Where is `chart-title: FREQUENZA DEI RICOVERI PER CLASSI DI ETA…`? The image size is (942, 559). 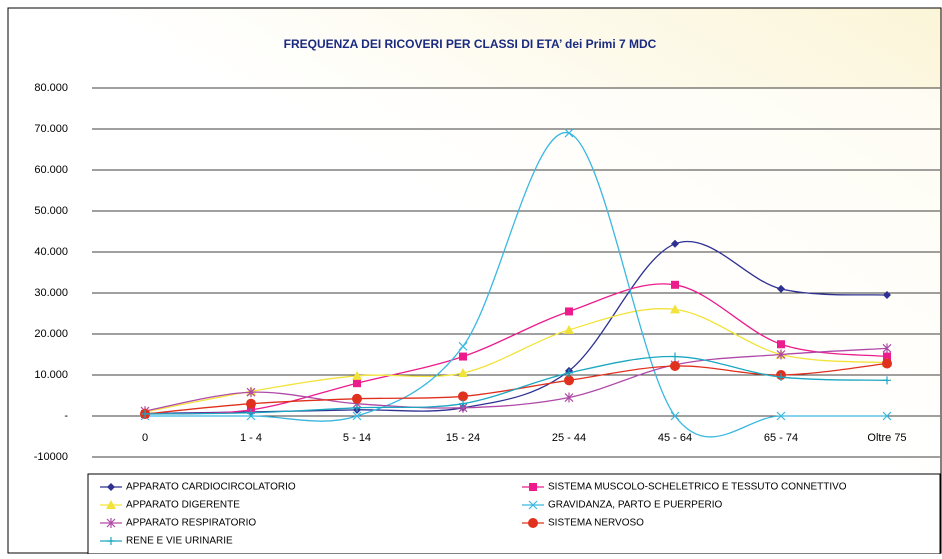
chart-title: FREQUENZA DEI RICOVERI PER CLASSI DI ETA… is located at coordinates (470, 44).